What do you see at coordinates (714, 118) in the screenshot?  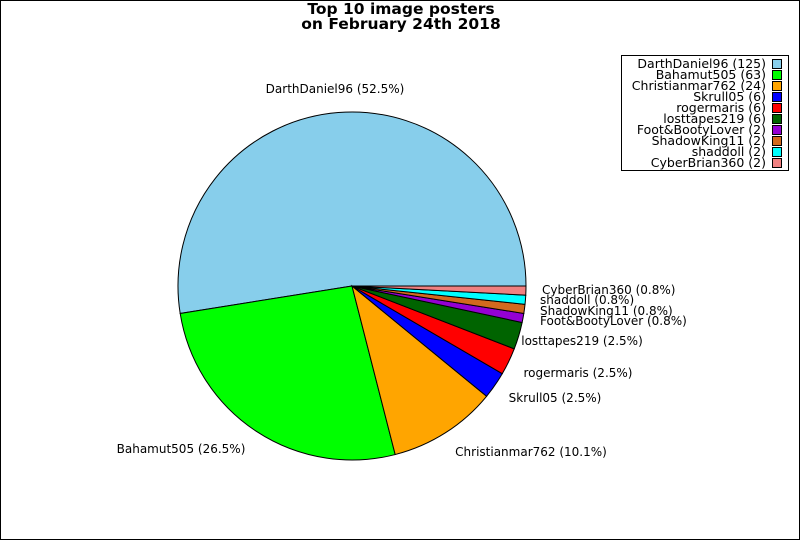 I see `legend-label: losttapes219 (6)` at bounding box center [714, 118].